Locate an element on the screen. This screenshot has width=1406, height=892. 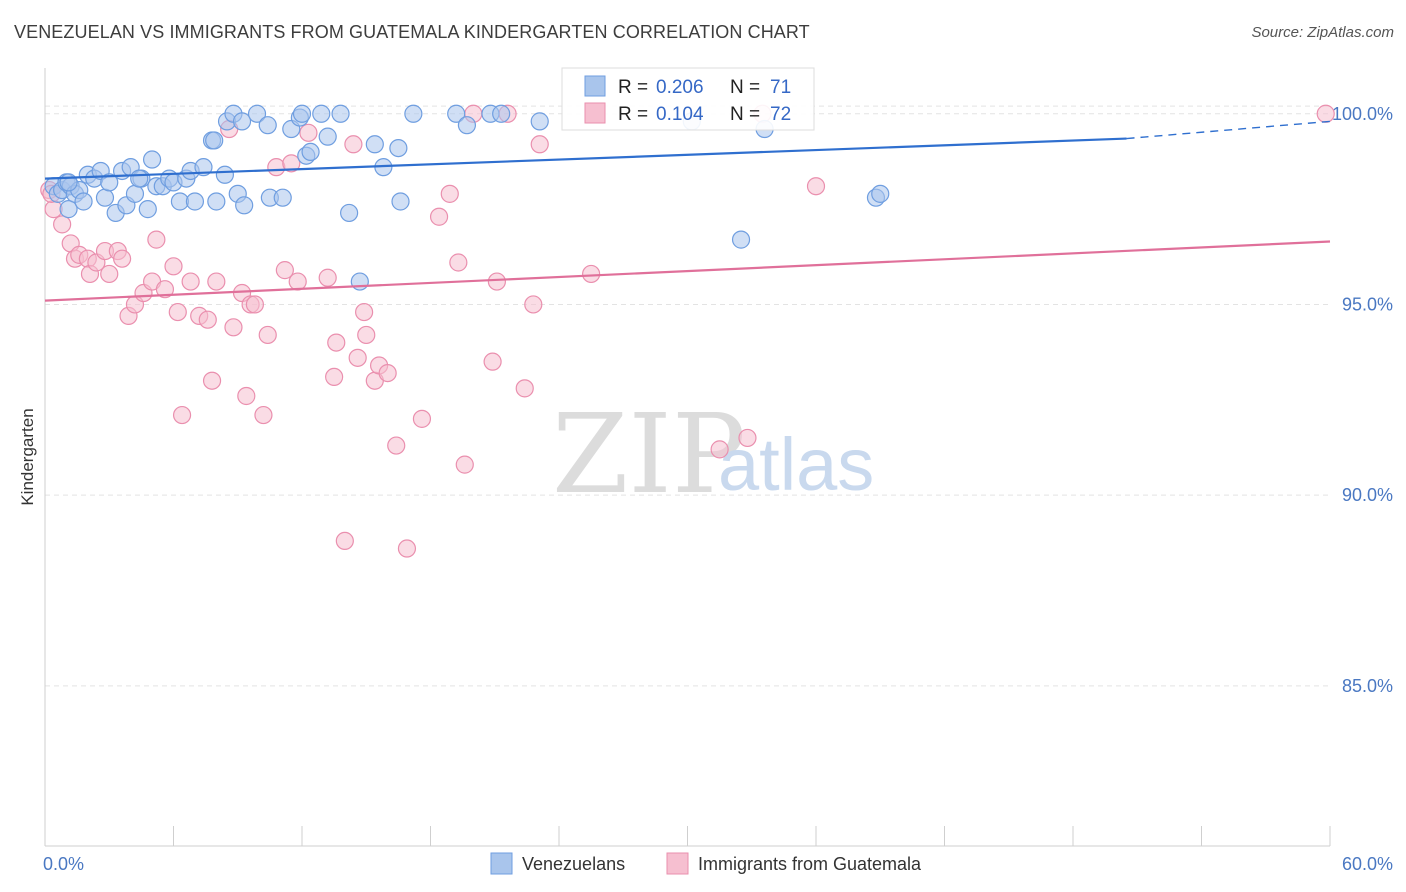
series-legend-swatch-venezuelans is located at coordinates (501, 863).